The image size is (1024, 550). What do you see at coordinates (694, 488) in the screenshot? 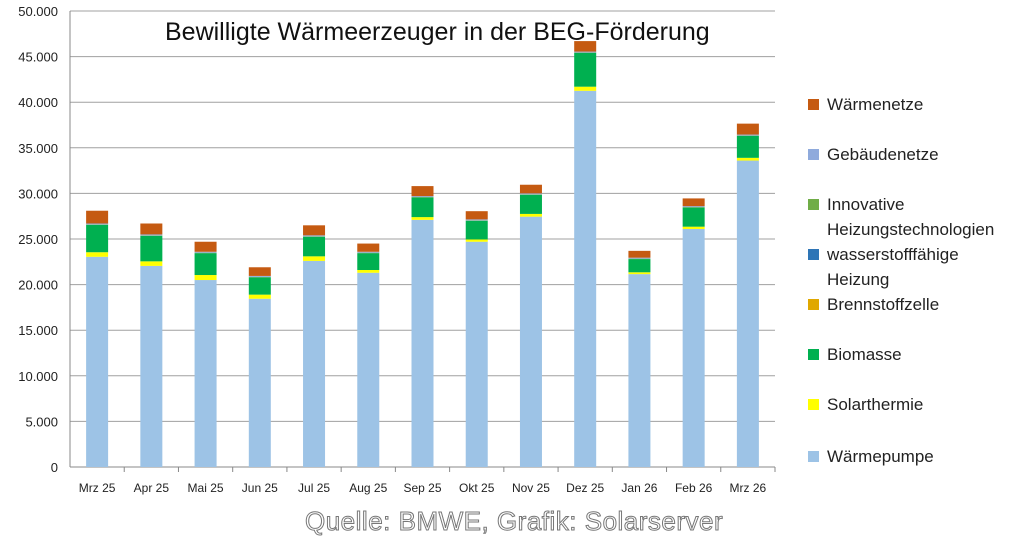
I see `x-tick-label: Feb 26` at bounding box center [694, 488].